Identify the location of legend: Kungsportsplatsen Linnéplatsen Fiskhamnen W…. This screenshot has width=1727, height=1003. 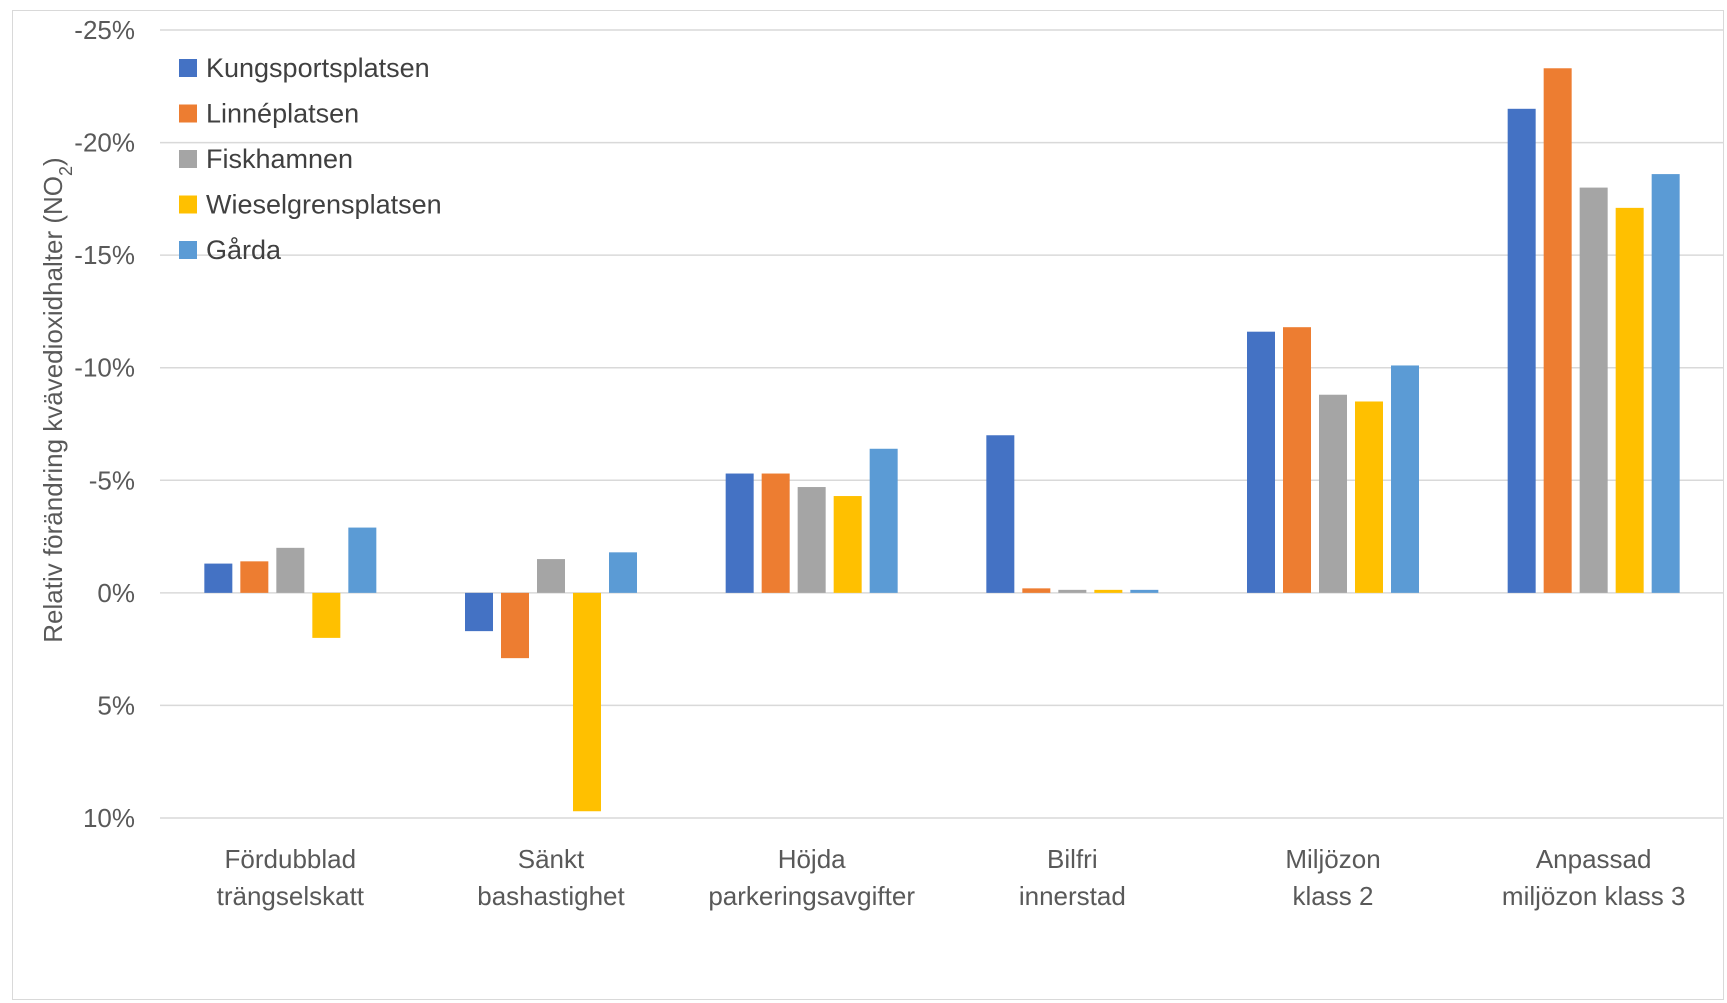
(310, 159).